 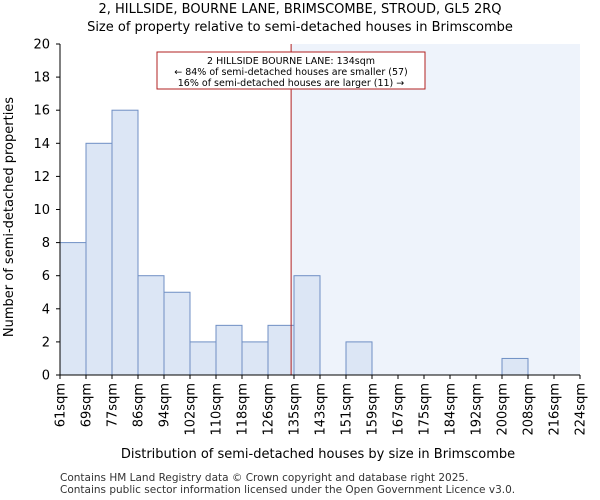 I want to click on x-tick-label: 216sqm, so click(x=555, y=409).